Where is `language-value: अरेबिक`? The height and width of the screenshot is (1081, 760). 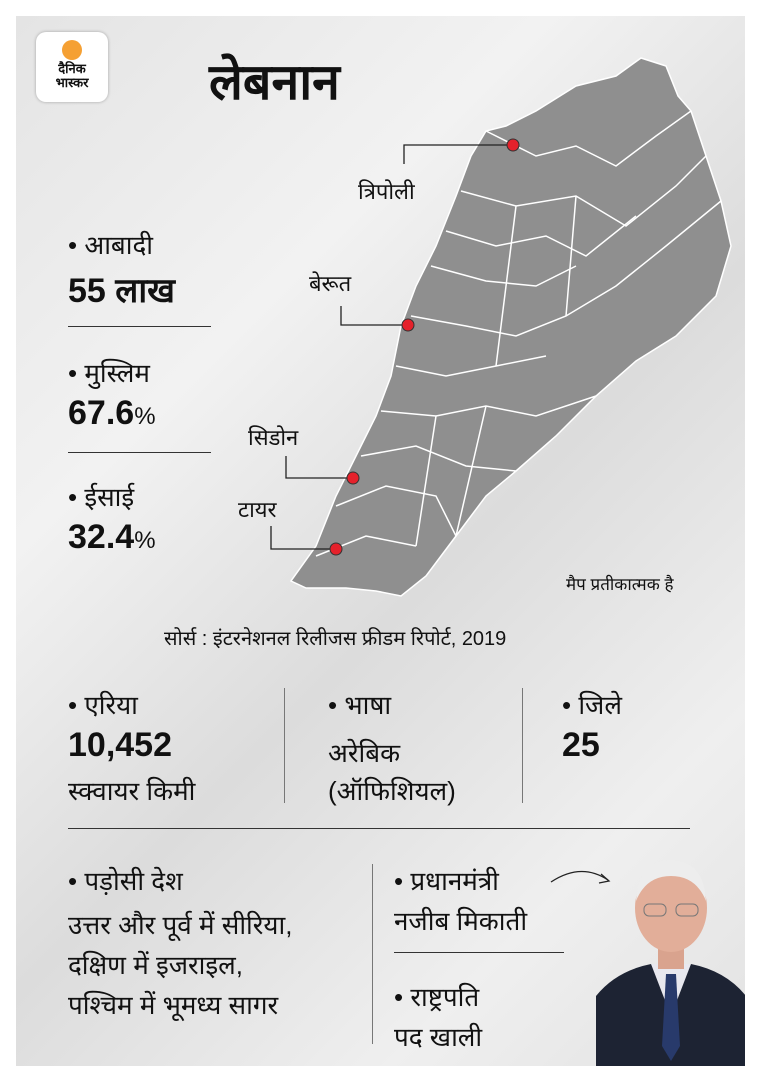 language-value: अरेबिक is located at coordinates (364, 753).